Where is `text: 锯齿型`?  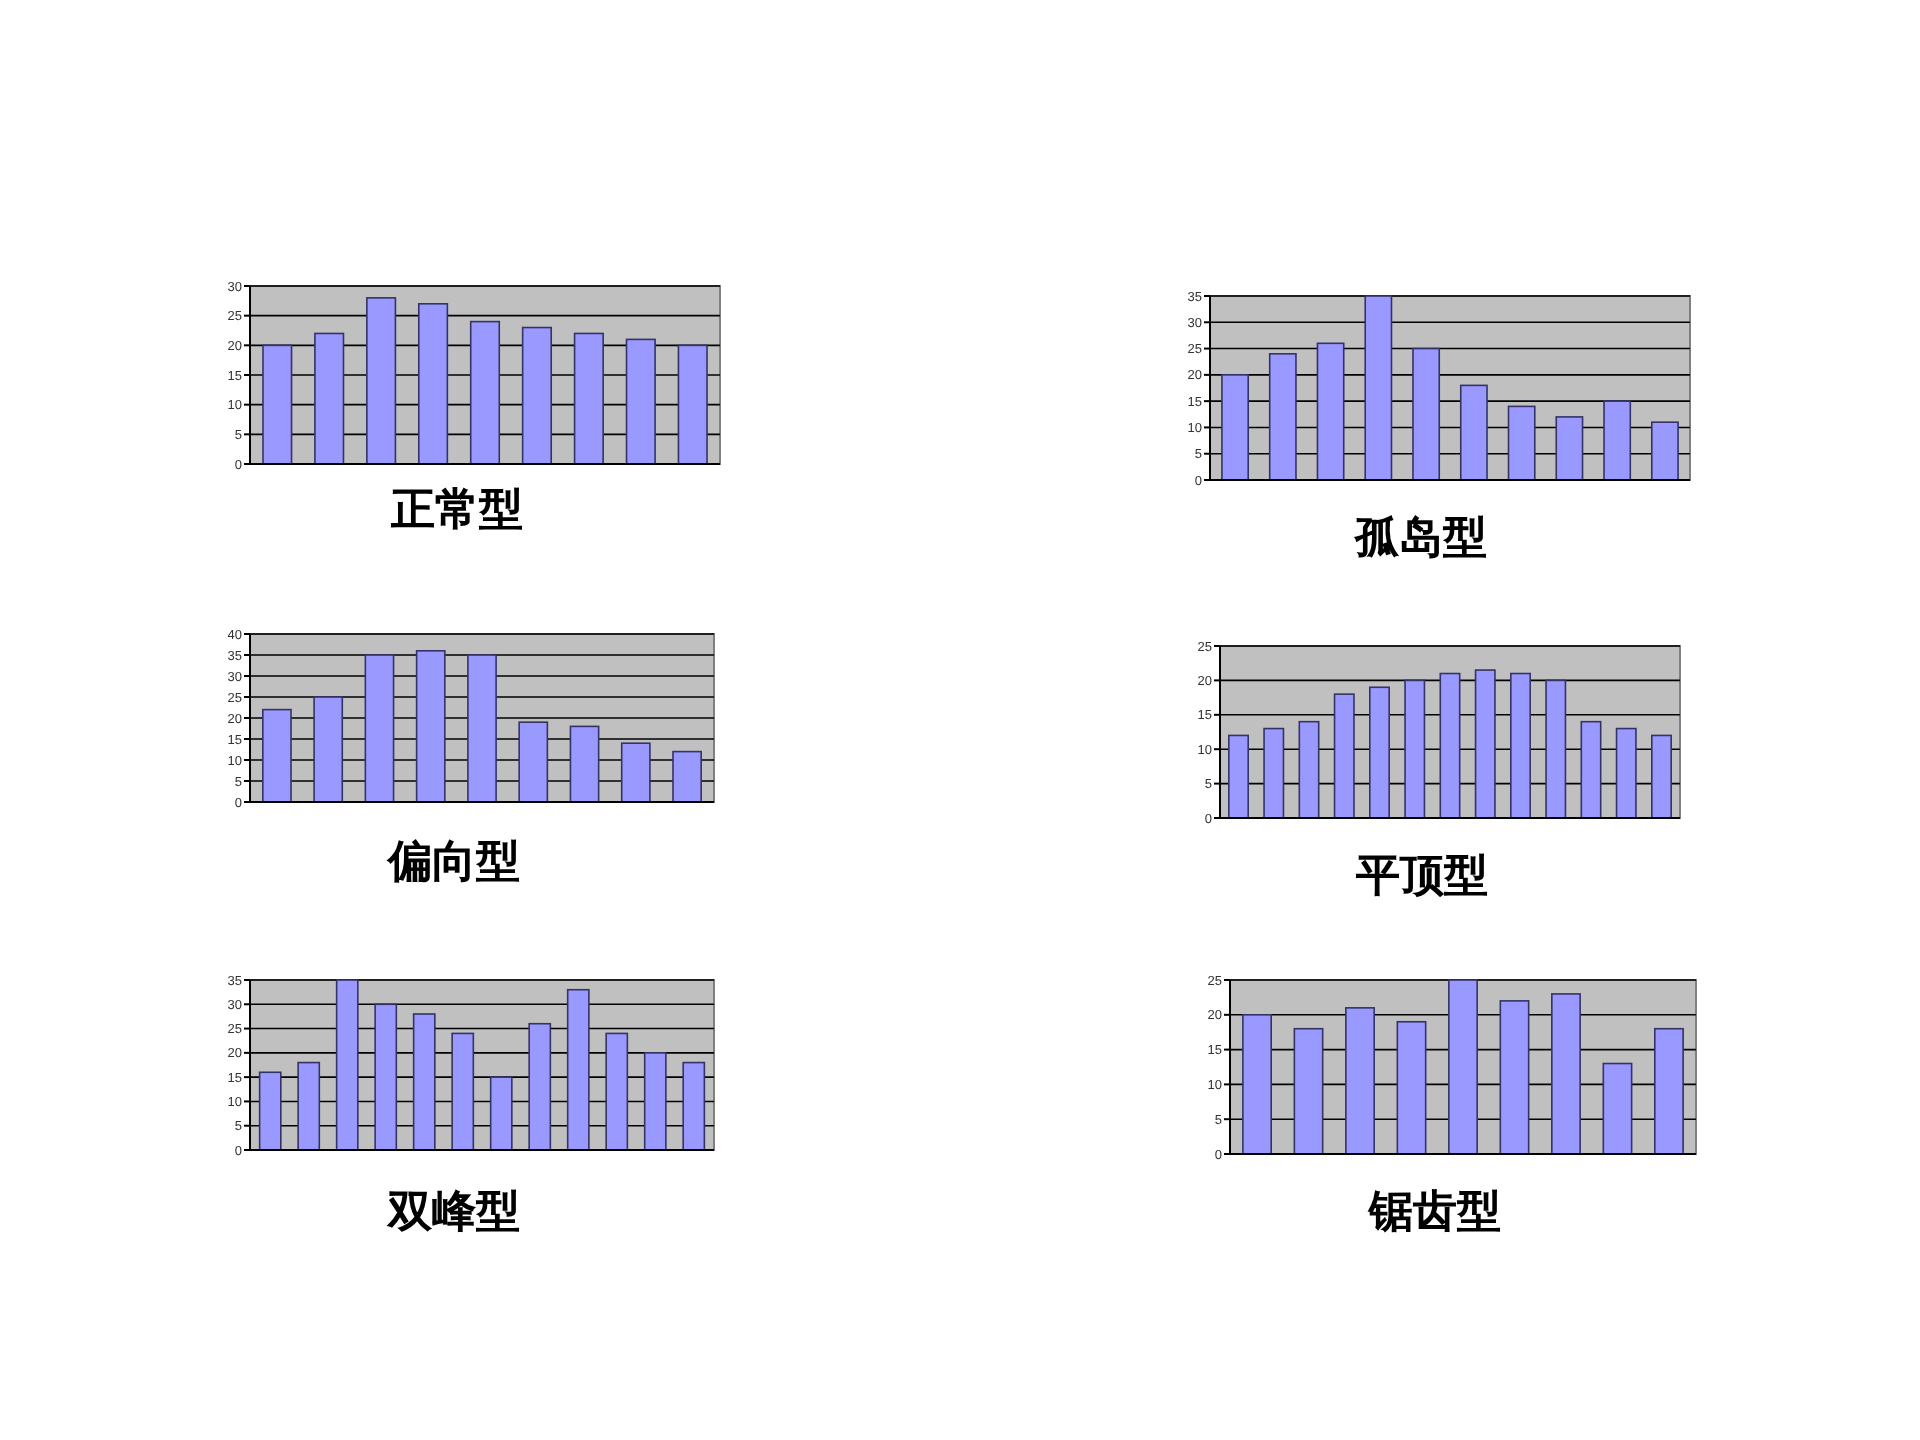
text: 锯齿型 is located at coordinates (1434, 1212).